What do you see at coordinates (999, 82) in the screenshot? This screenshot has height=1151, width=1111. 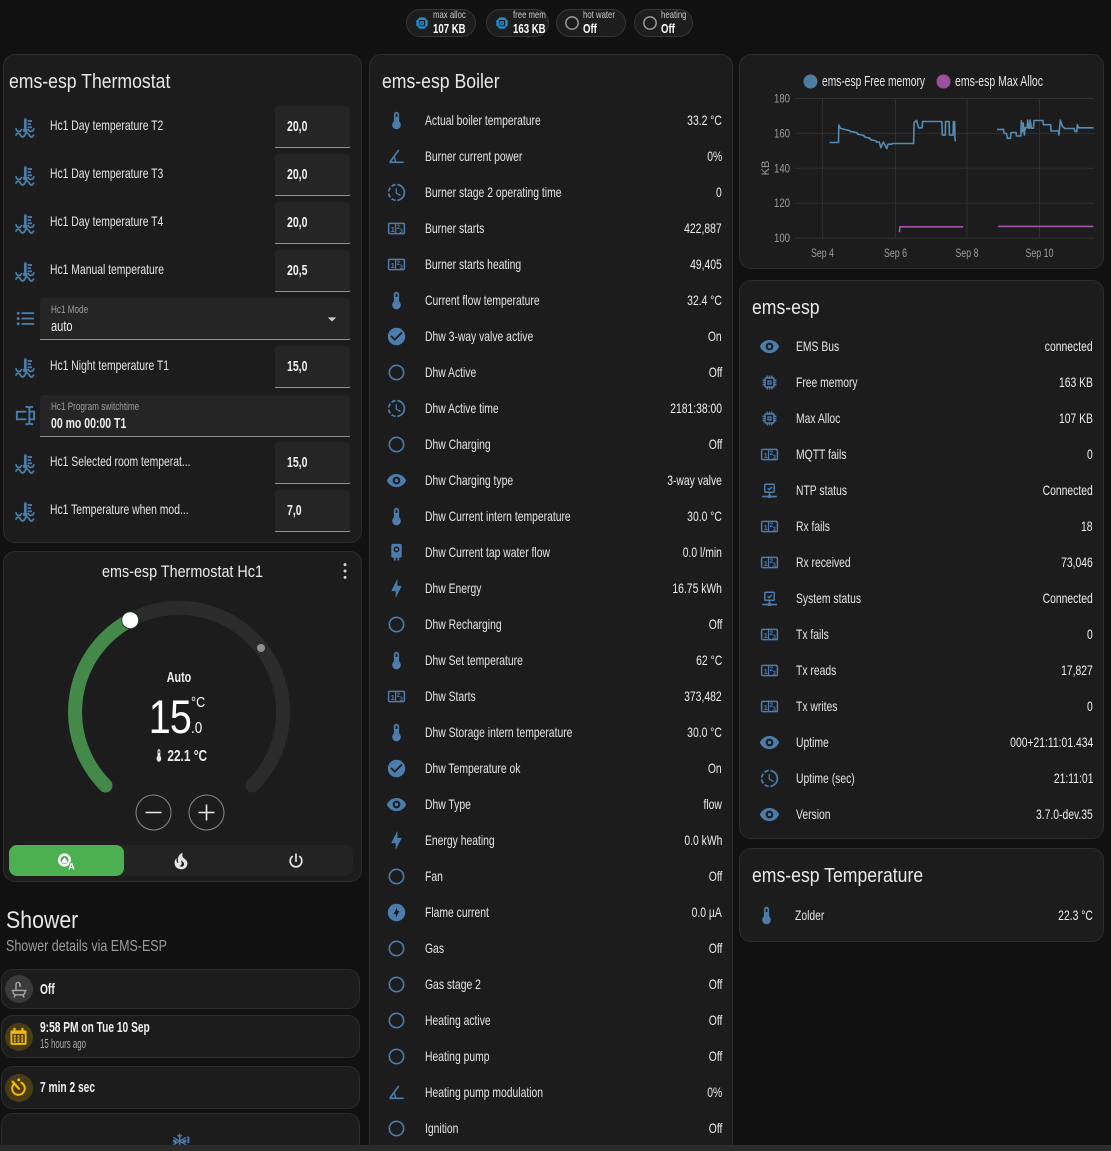 I see `svg-text: ems-esp Max Alloc` at bounding box center [999, 82].